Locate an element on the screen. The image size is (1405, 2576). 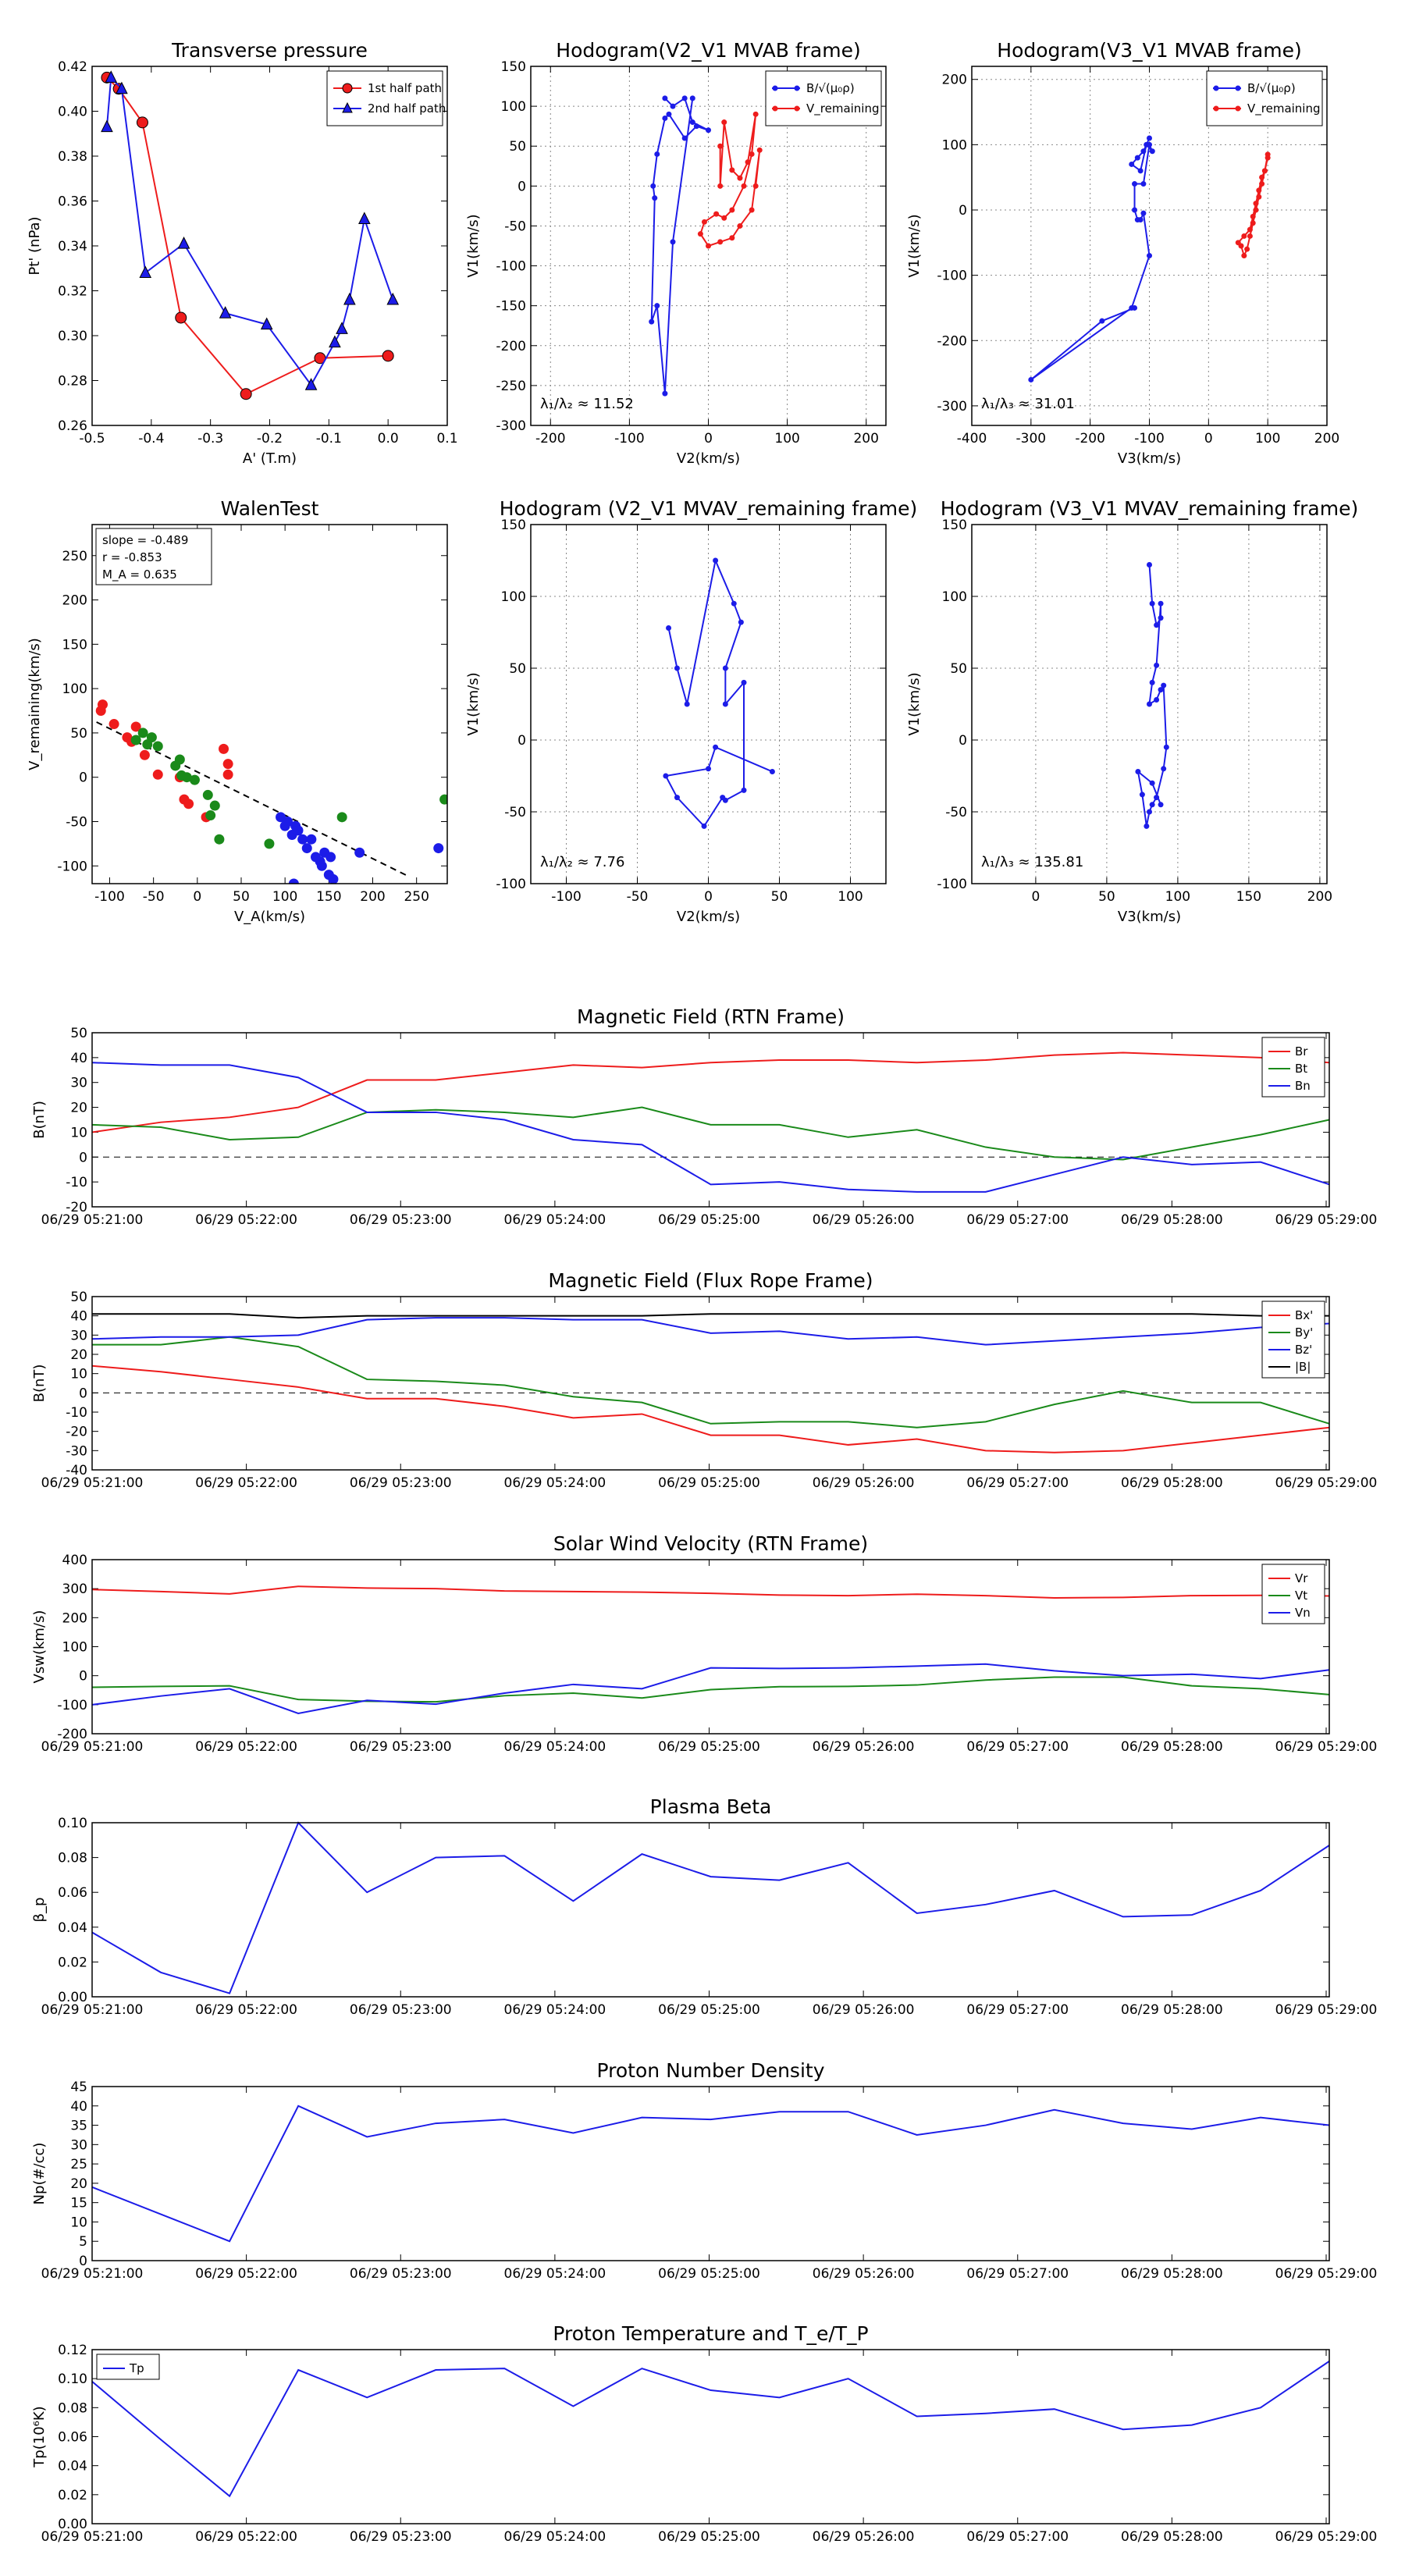
y-axis-label: B(nT) is located at coordinates (40, 1120).